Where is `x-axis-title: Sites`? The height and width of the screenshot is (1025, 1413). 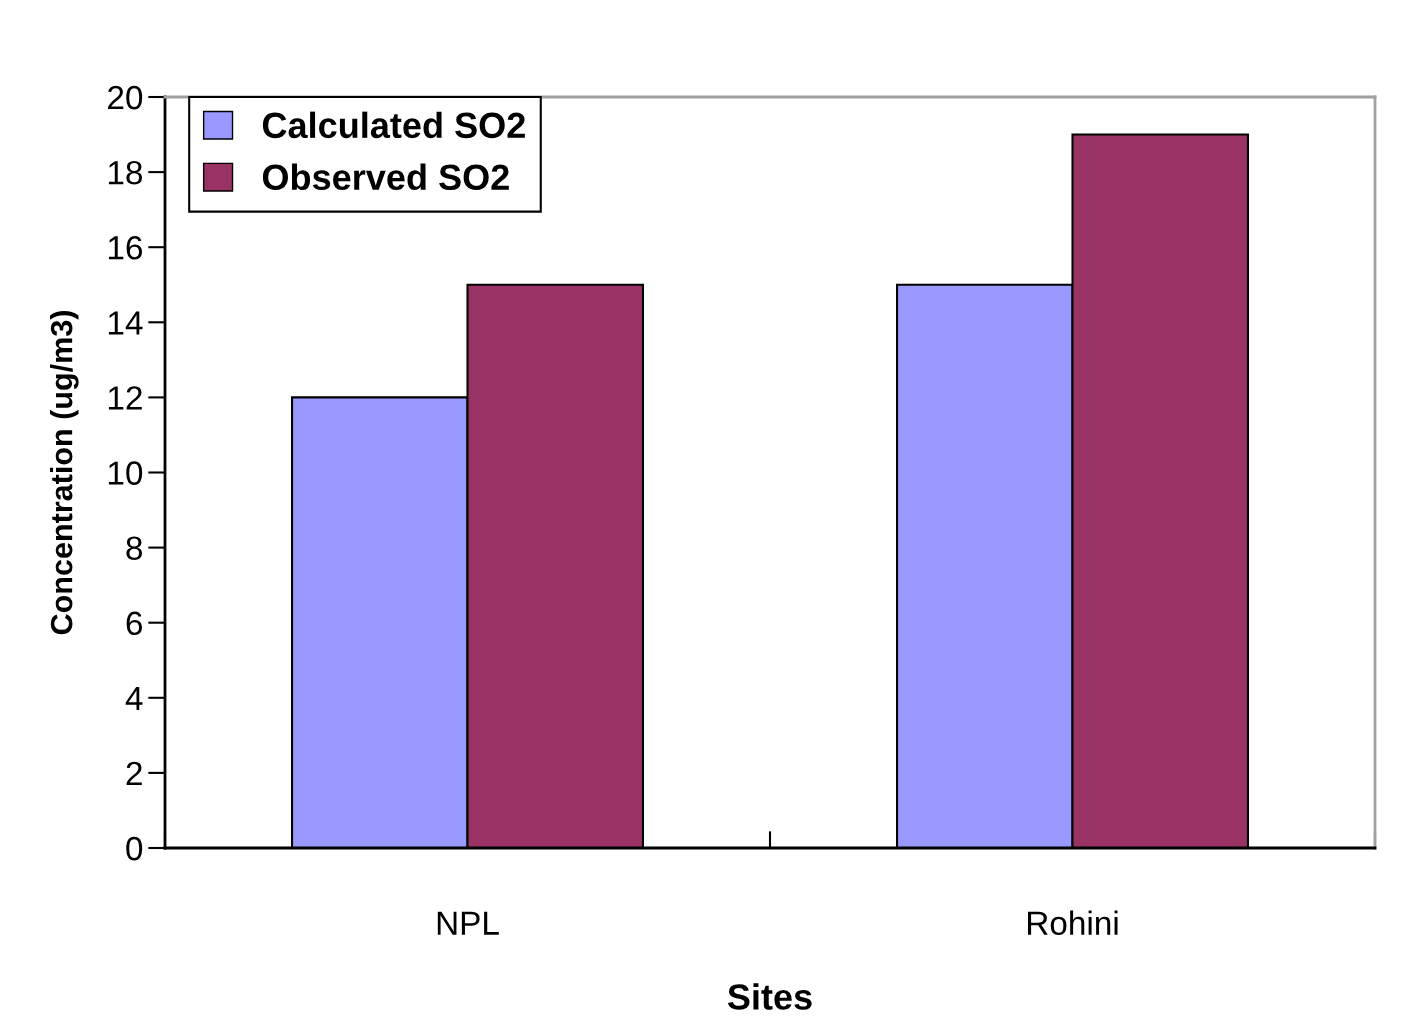 x-axis-title: Sites is located at coordinates (769, 996).